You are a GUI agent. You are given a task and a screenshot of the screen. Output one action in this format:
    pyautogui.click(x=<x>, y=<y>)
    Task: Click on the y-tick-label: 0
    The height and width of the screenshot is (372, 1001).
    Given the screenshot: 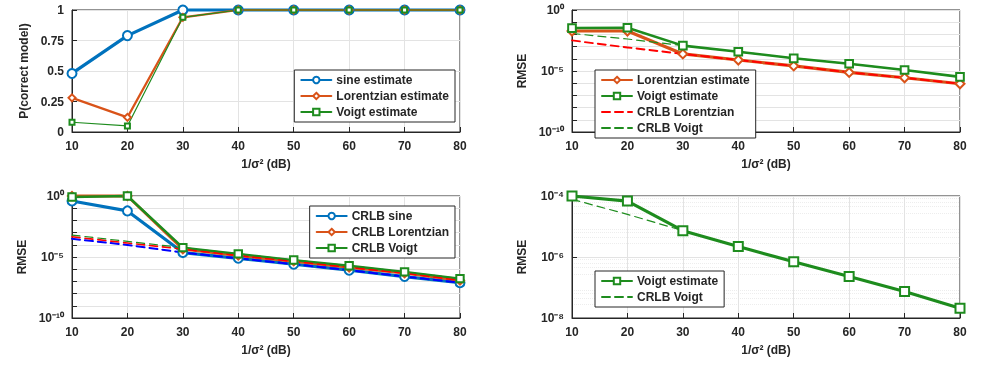 What is the action you would take?
    pyautogui.click(x=61, y=132)
    